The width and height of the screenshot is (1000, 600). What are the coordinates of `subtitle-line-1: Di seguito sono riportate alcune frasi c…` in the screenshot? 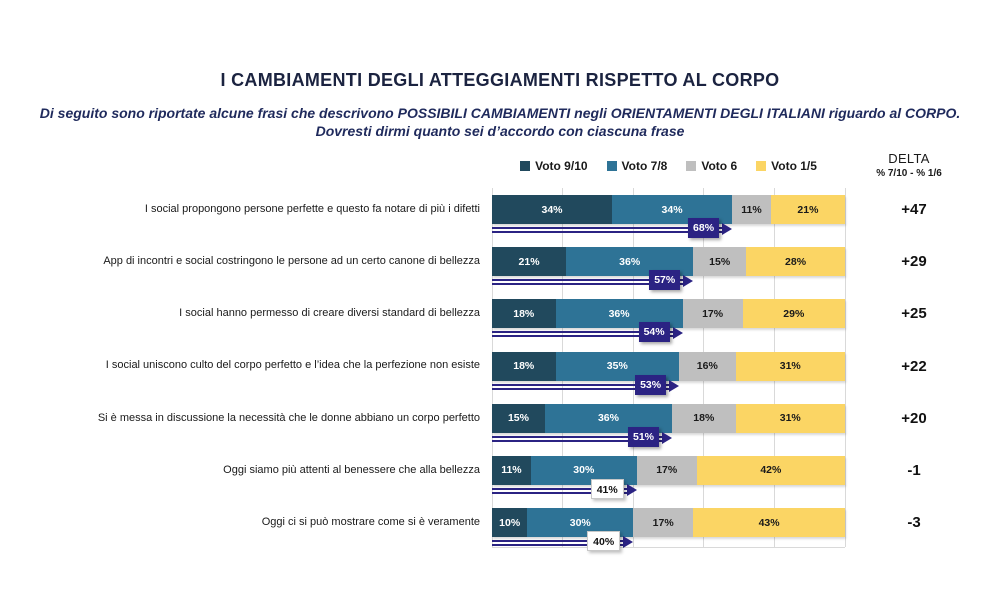 It's located at (500, 113).